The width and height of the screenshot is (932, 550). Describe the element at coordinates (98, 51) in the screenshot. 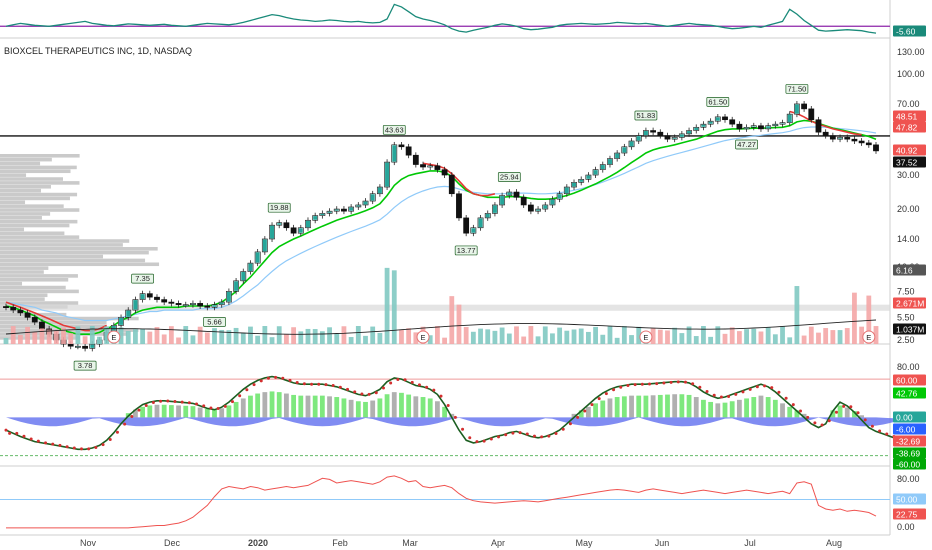

I see `chart-title: BIOXCEL THERAPEUTICS INC, 1D, NASDAQ` at that location.